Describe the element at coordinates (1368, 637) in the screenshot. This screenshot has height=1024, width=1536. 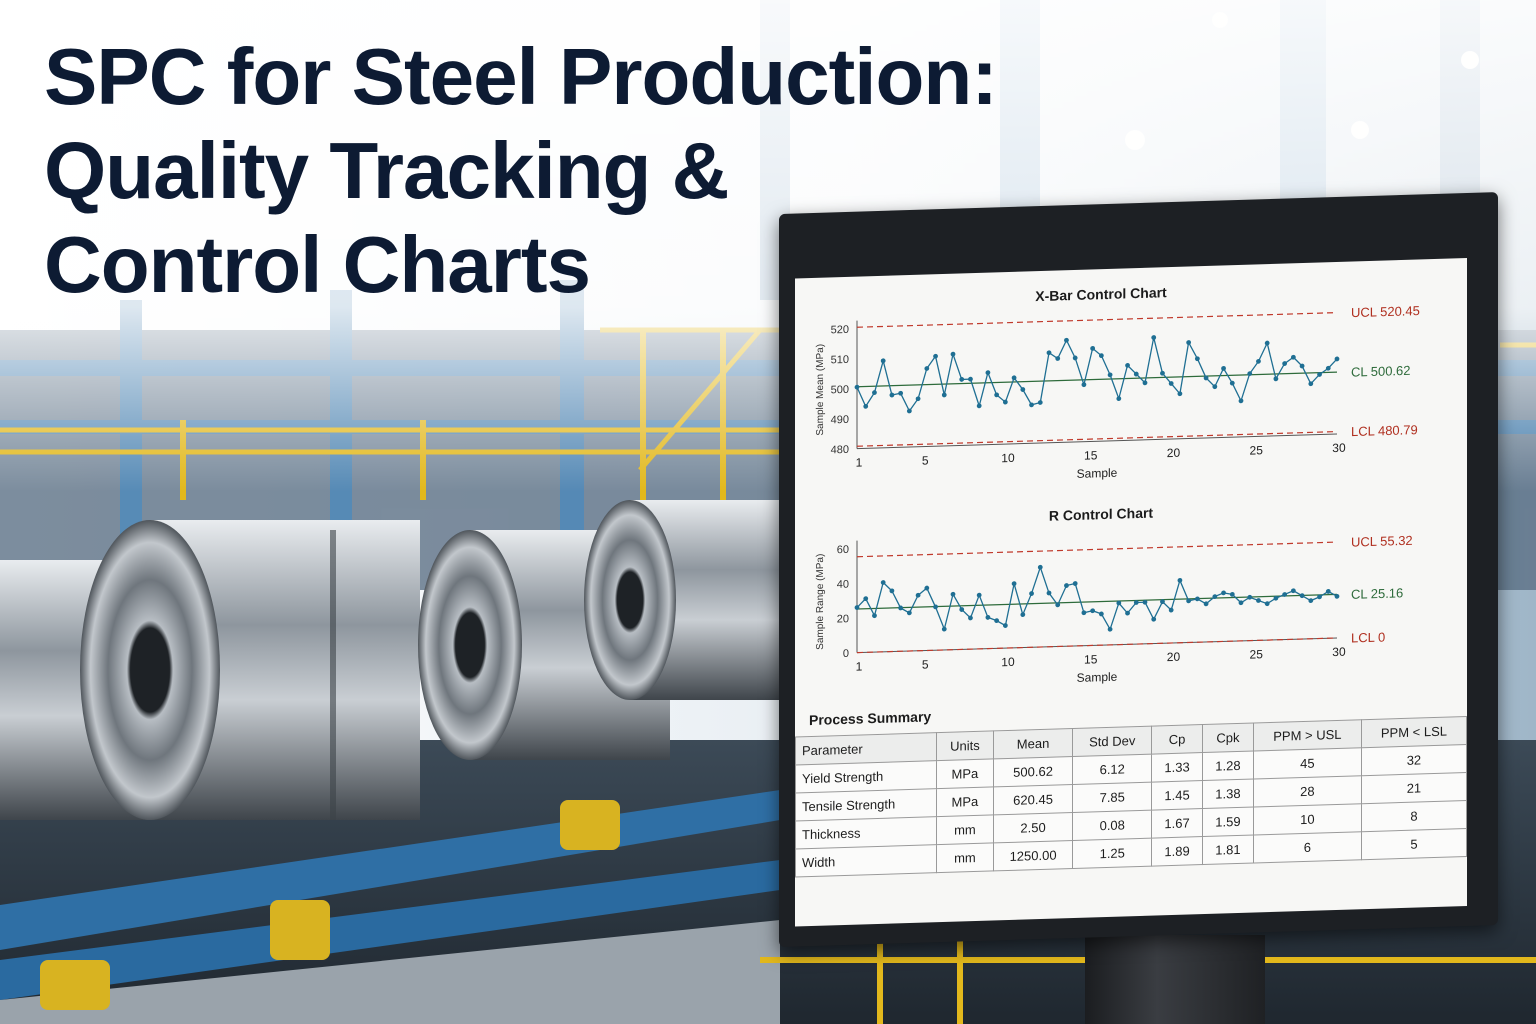
I see `lcl-label: LCL 0` at that location.